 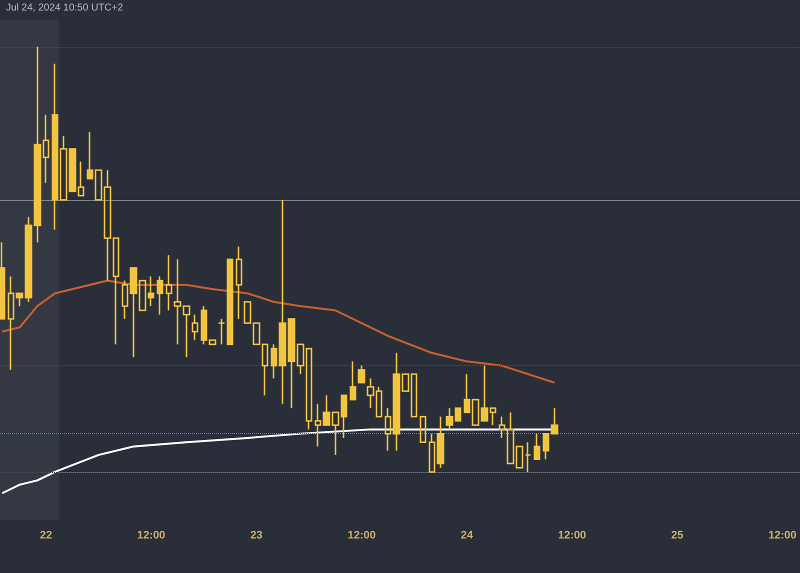 What do you see at coordinates (256, 536) in the screenshot?
I see `x-tick-label: 23` at bounding box center [256, 536].